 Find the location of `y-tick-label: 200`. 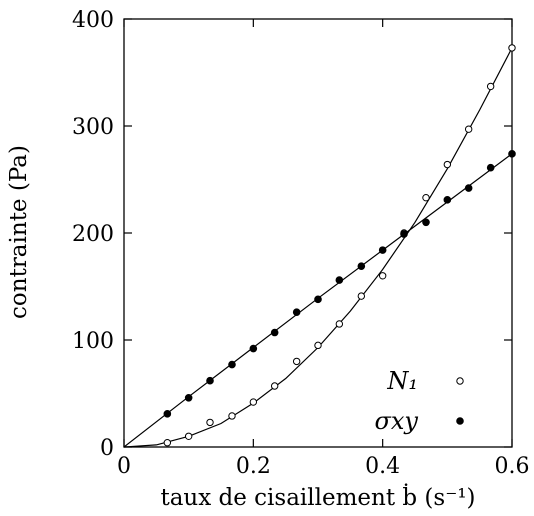

y-tick-label: 200 is located at coordinates (93, 234).